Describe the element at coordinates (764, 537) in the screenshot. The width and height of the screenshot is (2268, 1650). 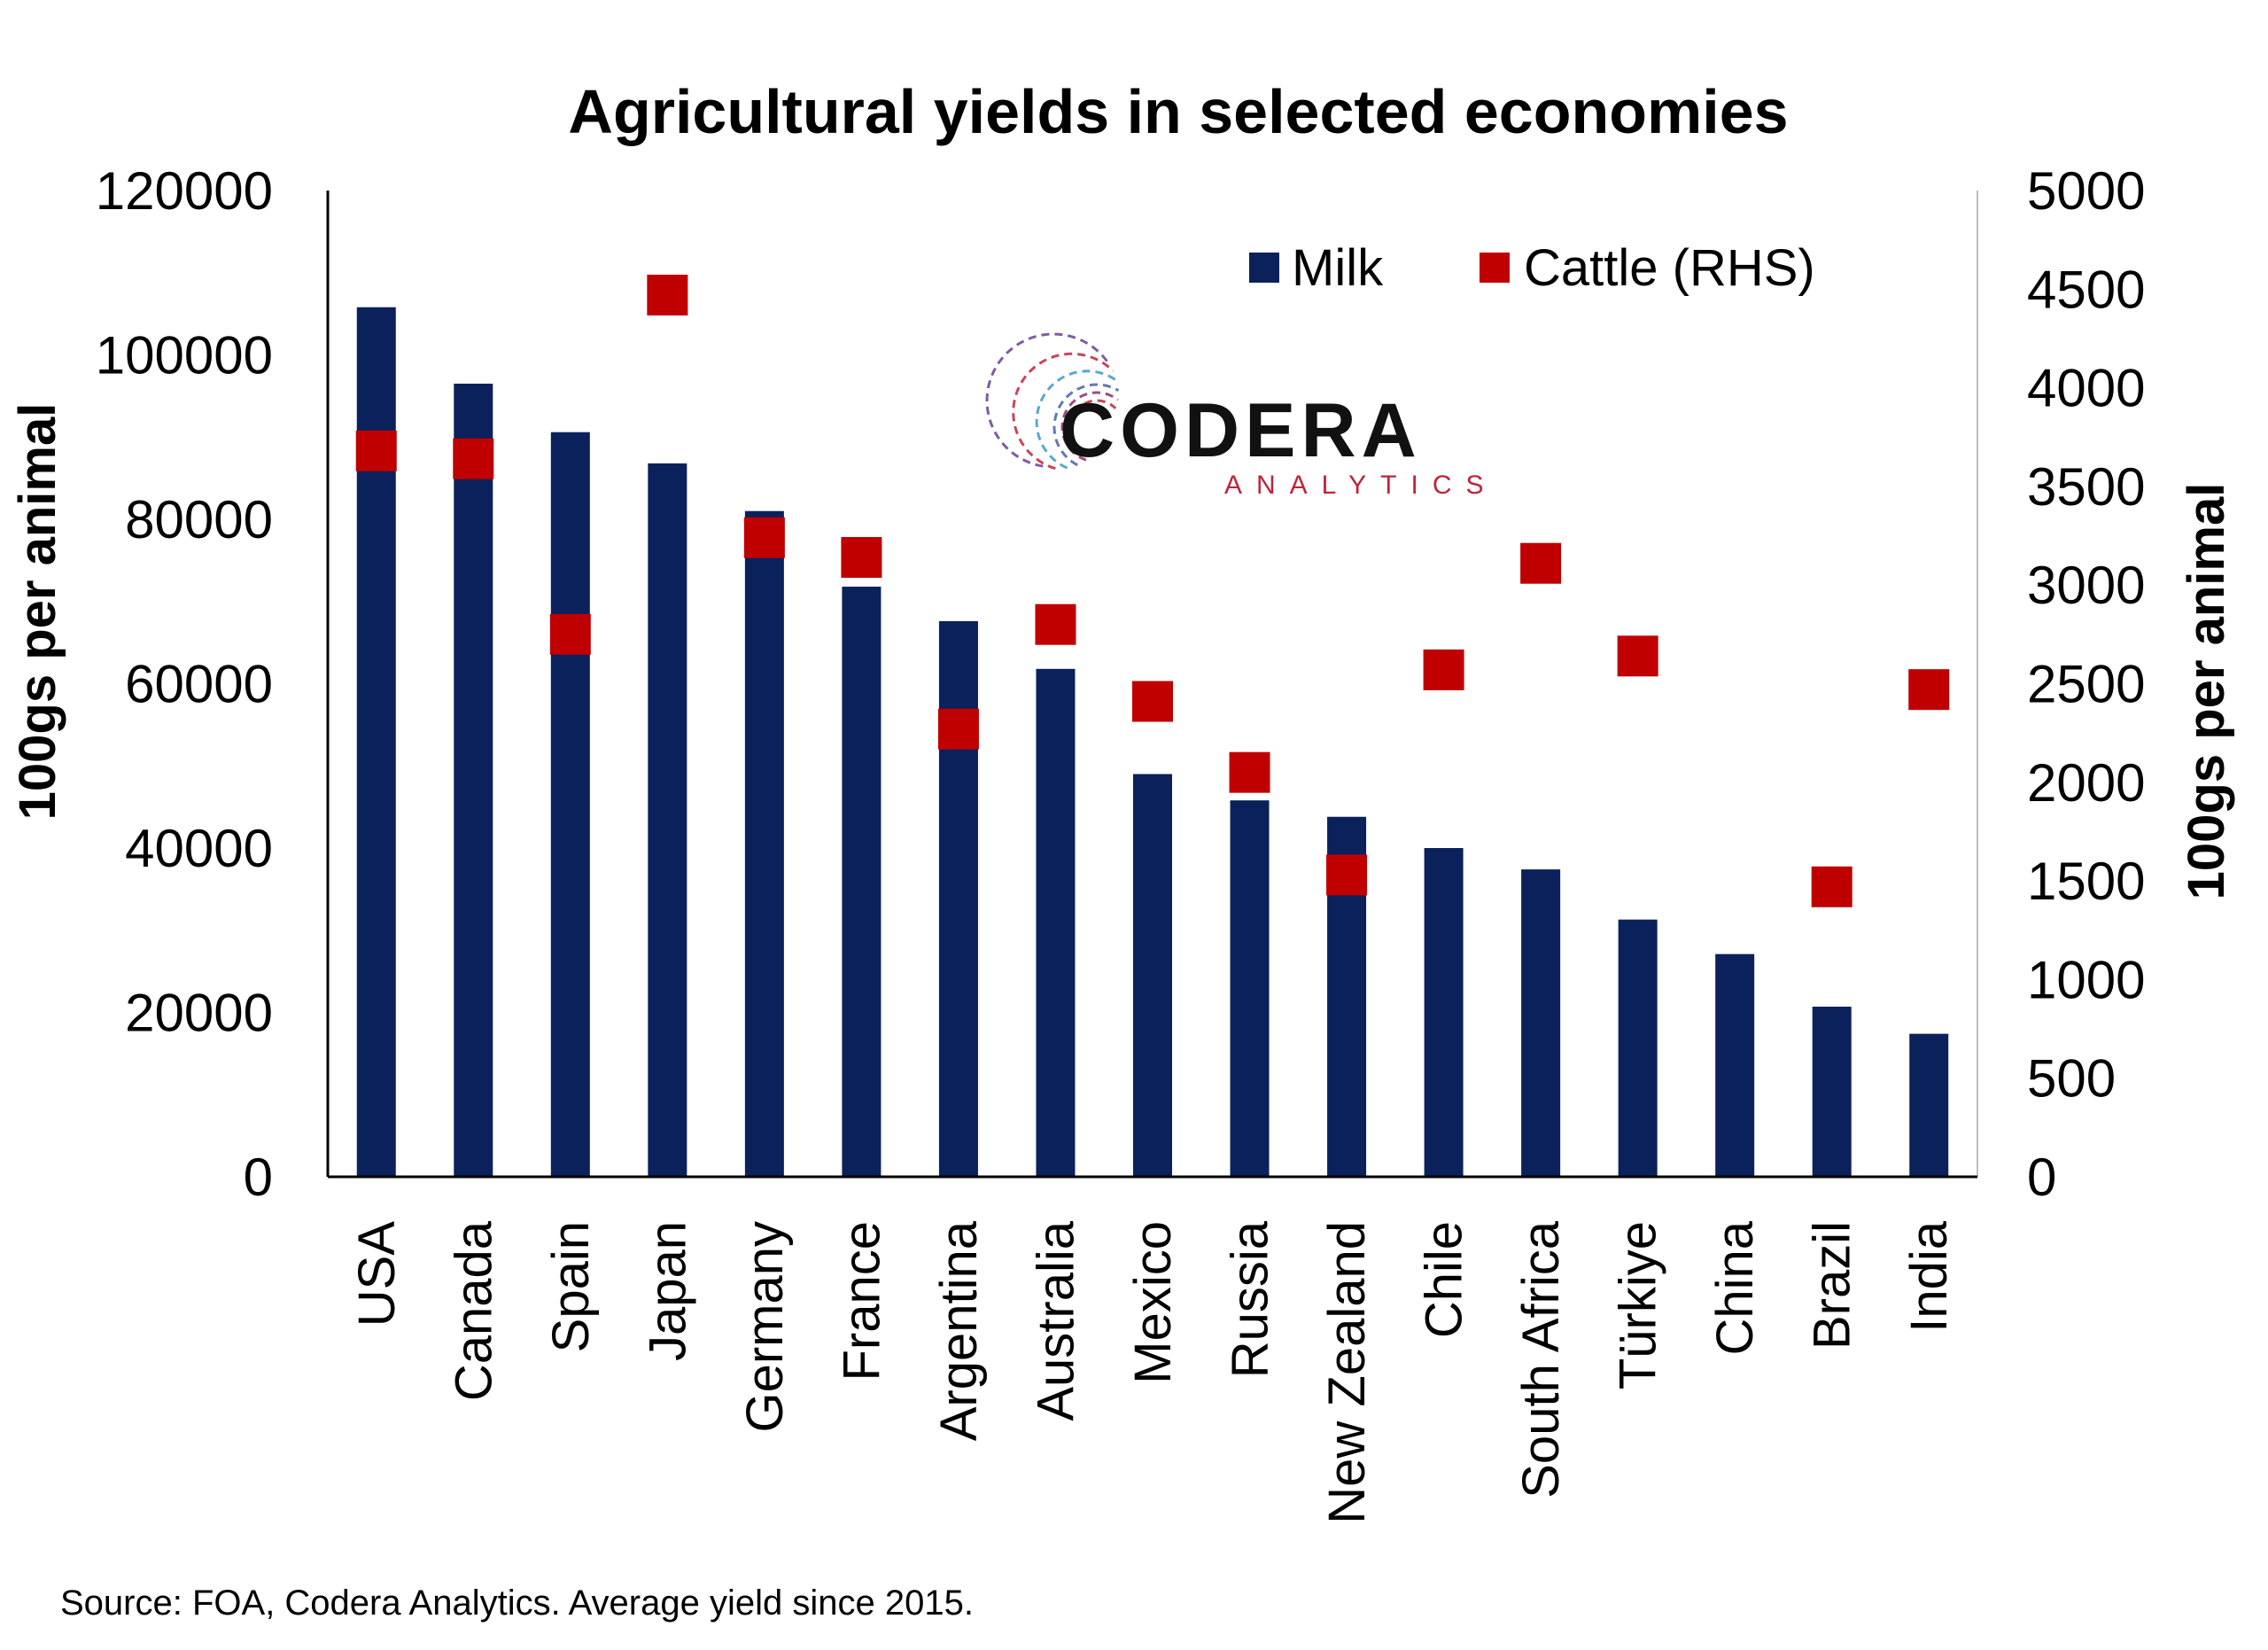
I see `cattle-marker-germany` at that location.